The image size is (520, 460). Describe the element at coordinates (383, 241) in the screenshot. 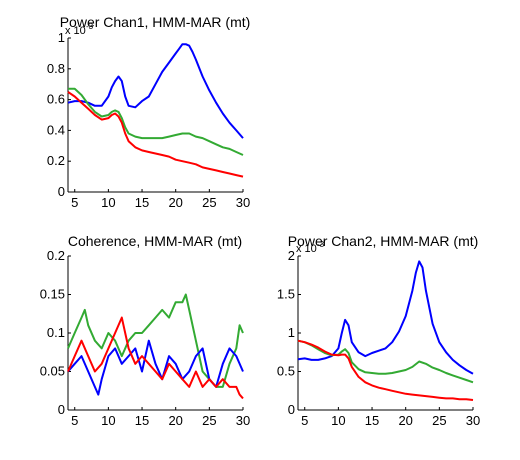

I see `chart-title: Power Chan2, HMM-MAR (mt)` at that location.